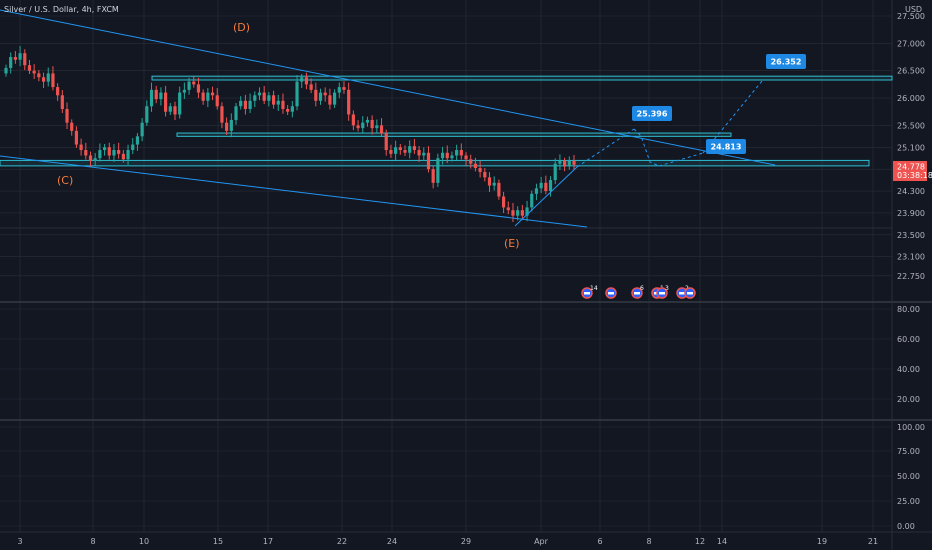 This screenshot has width=932, height=550. What do you see at coordinates (546, 196) in the screenshot?
I see `rising-support-line` at bounding box center [546, 196].